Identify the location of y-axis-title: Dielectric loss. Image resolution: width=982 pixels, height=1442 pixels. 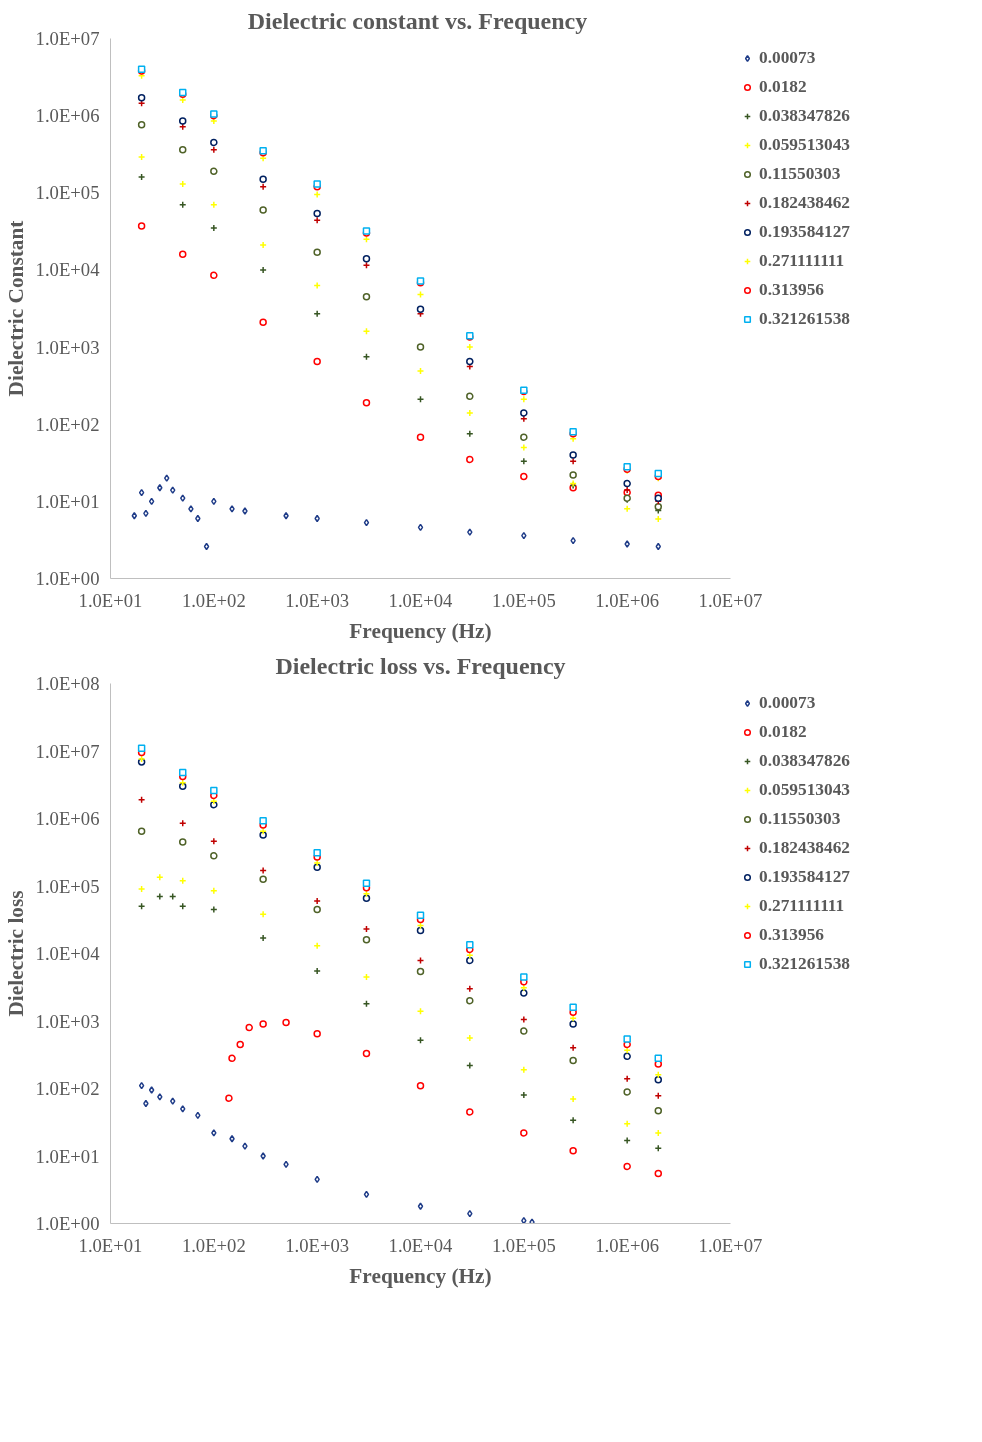
(15, 953).